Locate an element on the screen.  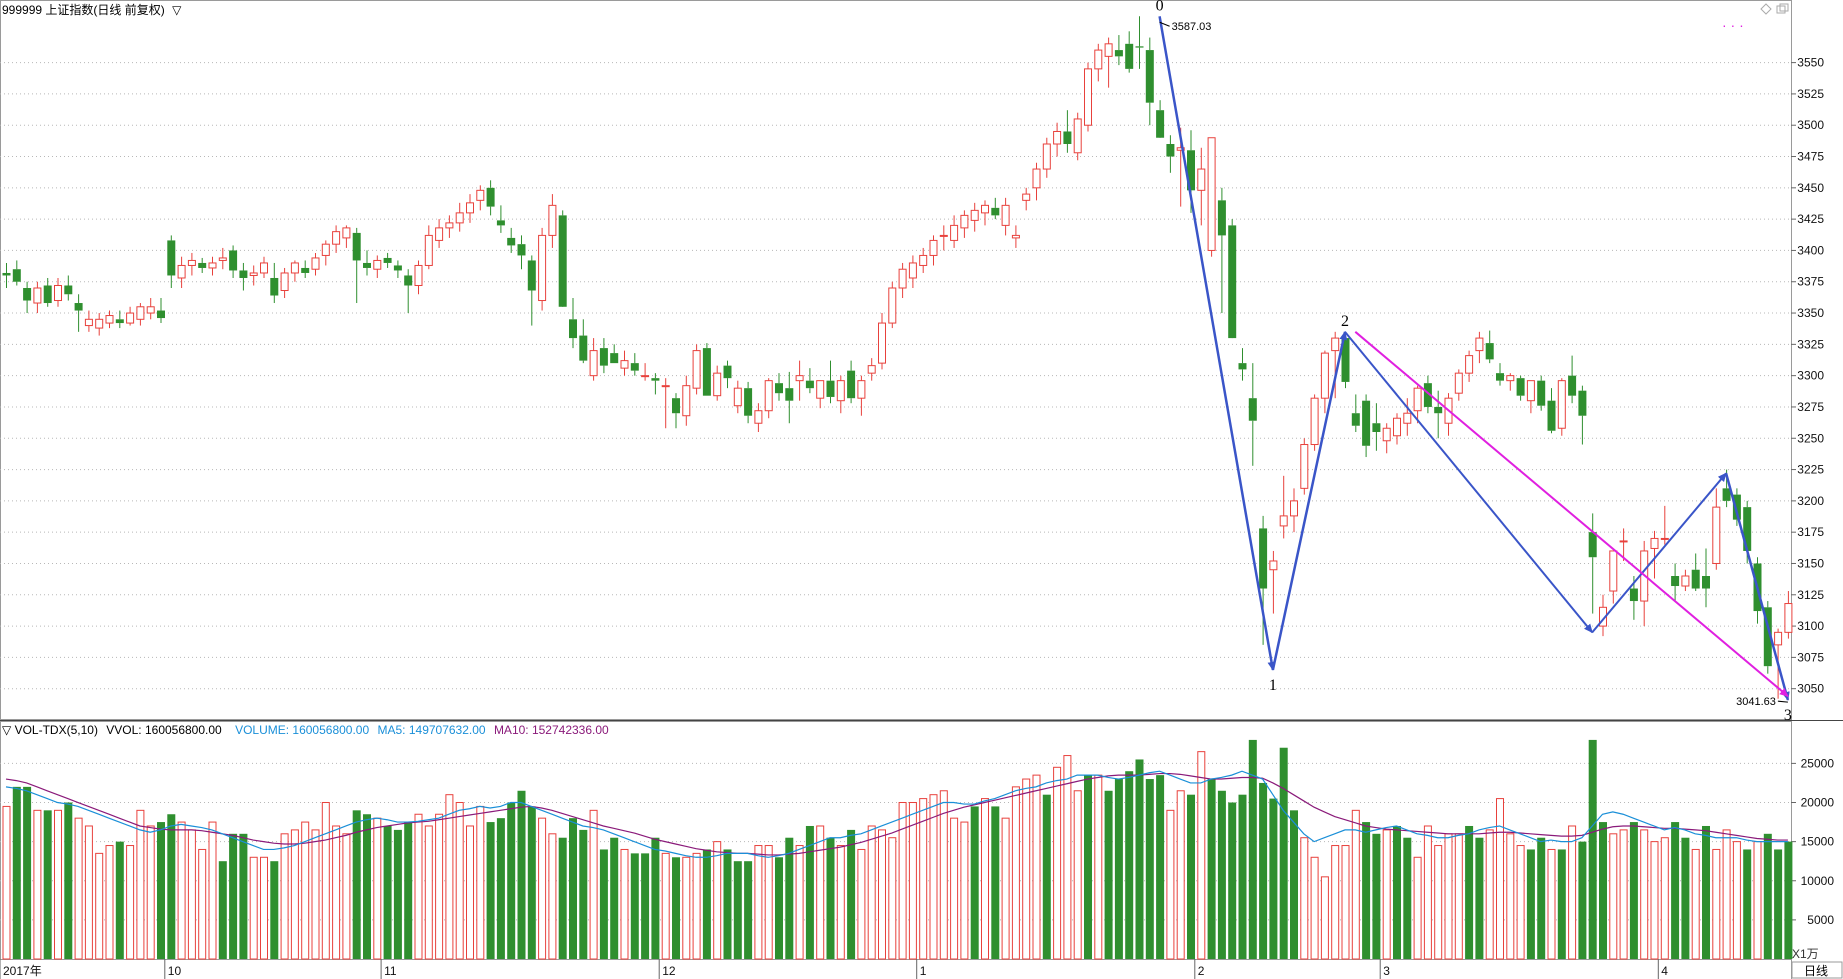
price-tick-label: 3275 is located at coordinates (1810, 407).